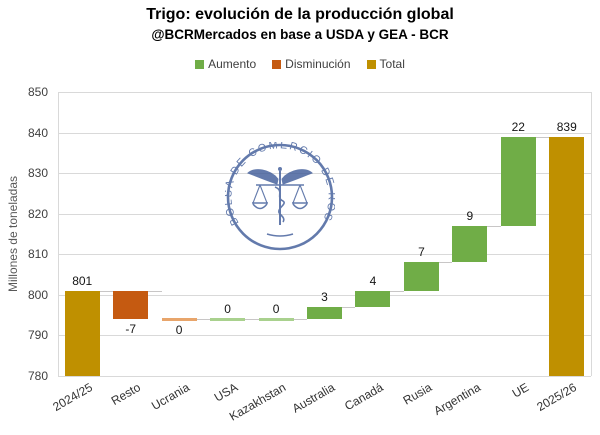 The height and width of the screenshot is (435, 600). What do you see at coordinates (58, 234) in the screenshot?
I see `plot-left-border` at bounding box center [58, 234].